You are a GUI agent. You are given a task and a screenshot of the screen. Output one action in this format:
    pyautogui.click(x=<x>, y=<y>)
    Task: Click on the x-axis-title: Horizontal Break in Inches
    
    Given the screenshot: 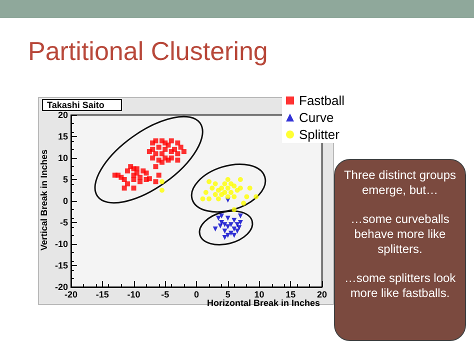 What is the action you would take?
    pyautogui.click(x=263, y=303)
    